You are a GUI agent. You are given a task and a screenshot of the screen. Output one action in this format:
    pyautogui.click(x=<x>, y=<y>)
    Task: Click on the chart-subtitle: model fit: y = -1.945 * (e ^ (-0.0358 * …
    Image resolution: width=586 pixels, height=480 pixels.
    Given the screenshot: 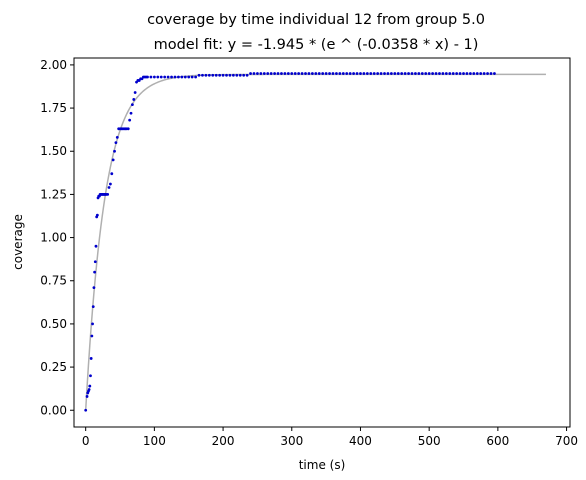 What is the action you would take?
    pyautogui.click(x=316, y=45)
    